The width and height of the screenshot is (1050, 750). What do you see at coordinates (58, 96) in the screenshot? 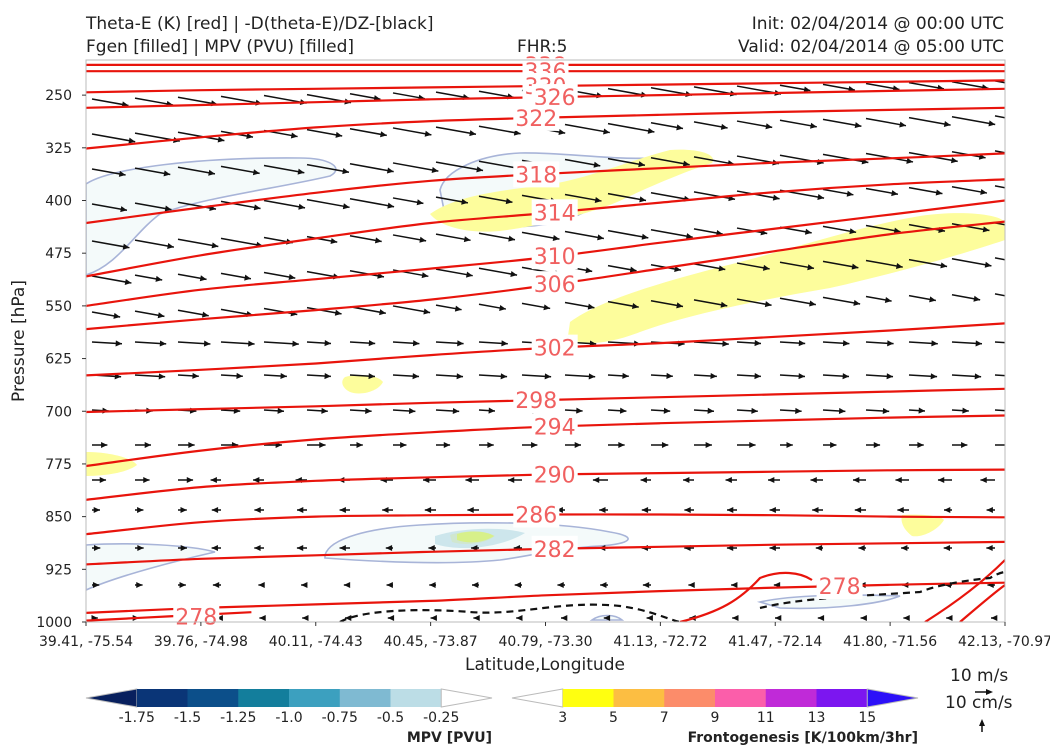
I see `y-tick-250: 250` at bounding box center [58, 96].